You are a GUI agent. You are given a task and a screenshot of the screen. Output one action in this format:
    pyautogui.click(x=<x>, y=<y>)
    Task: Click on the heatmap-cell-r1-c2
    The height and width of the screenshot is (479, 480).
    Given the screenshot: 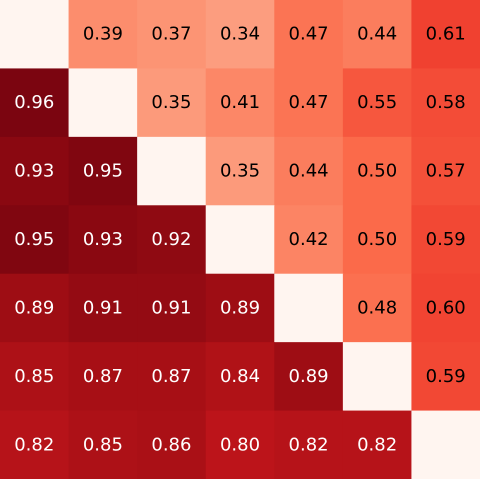 What is the action you would take?
    pyautogui.click(x=172, y=103)
    